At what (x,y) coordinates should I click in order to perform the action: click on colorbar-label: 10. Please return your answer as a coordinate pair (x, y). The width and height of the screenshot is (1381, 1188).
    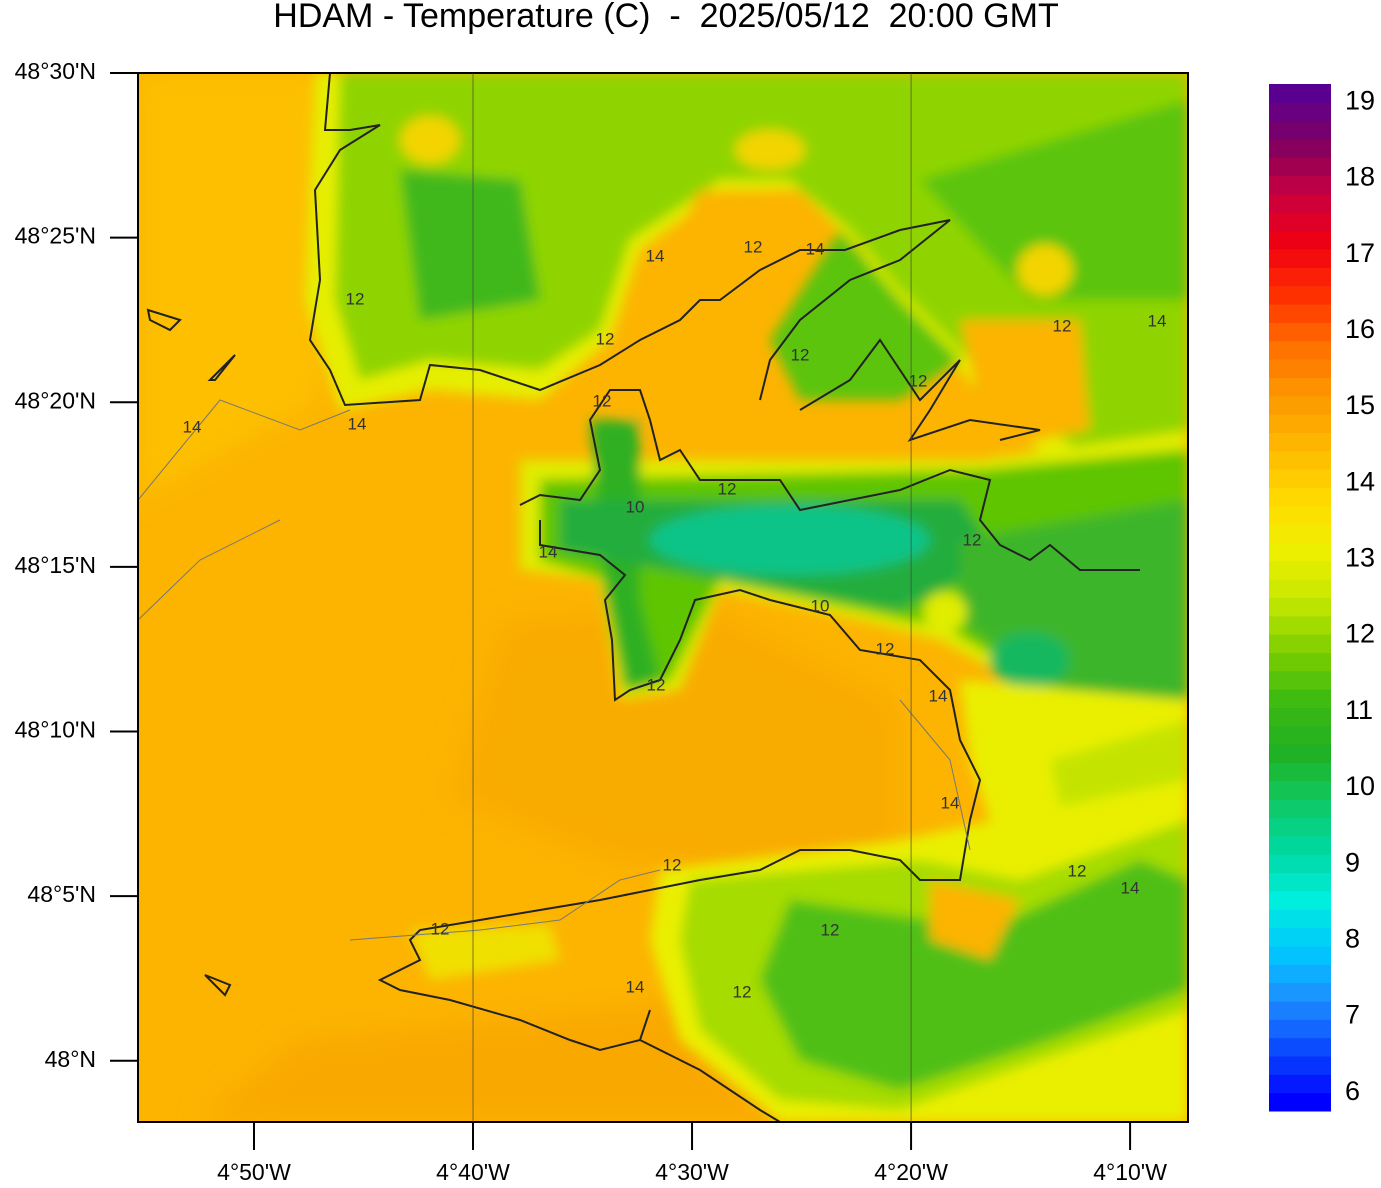
    Looking at the image, I should click on (1360, 786).